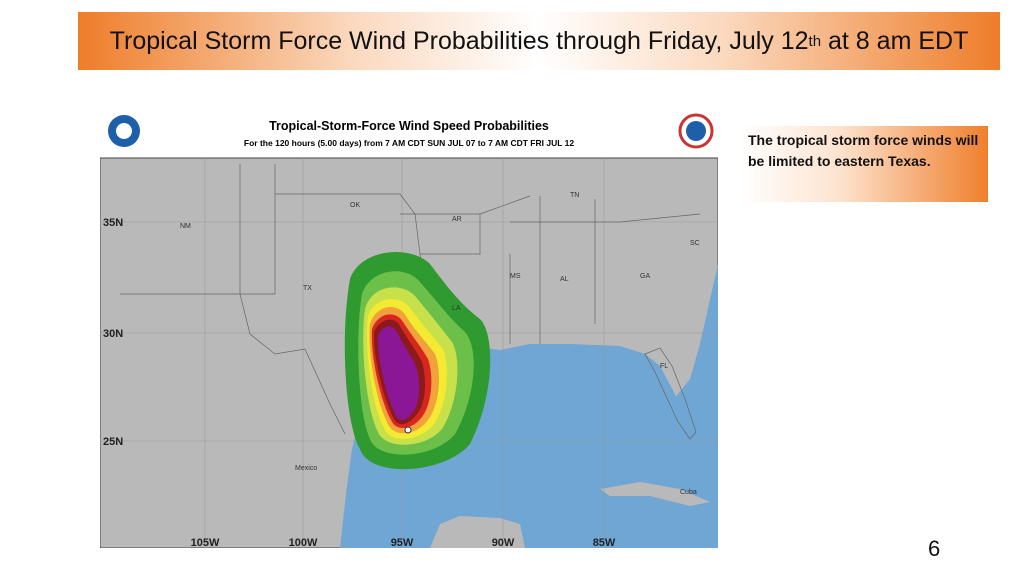  Describe the element at coordinates (355, 205) in the screenshot. I see `place-label: OK` at that location.